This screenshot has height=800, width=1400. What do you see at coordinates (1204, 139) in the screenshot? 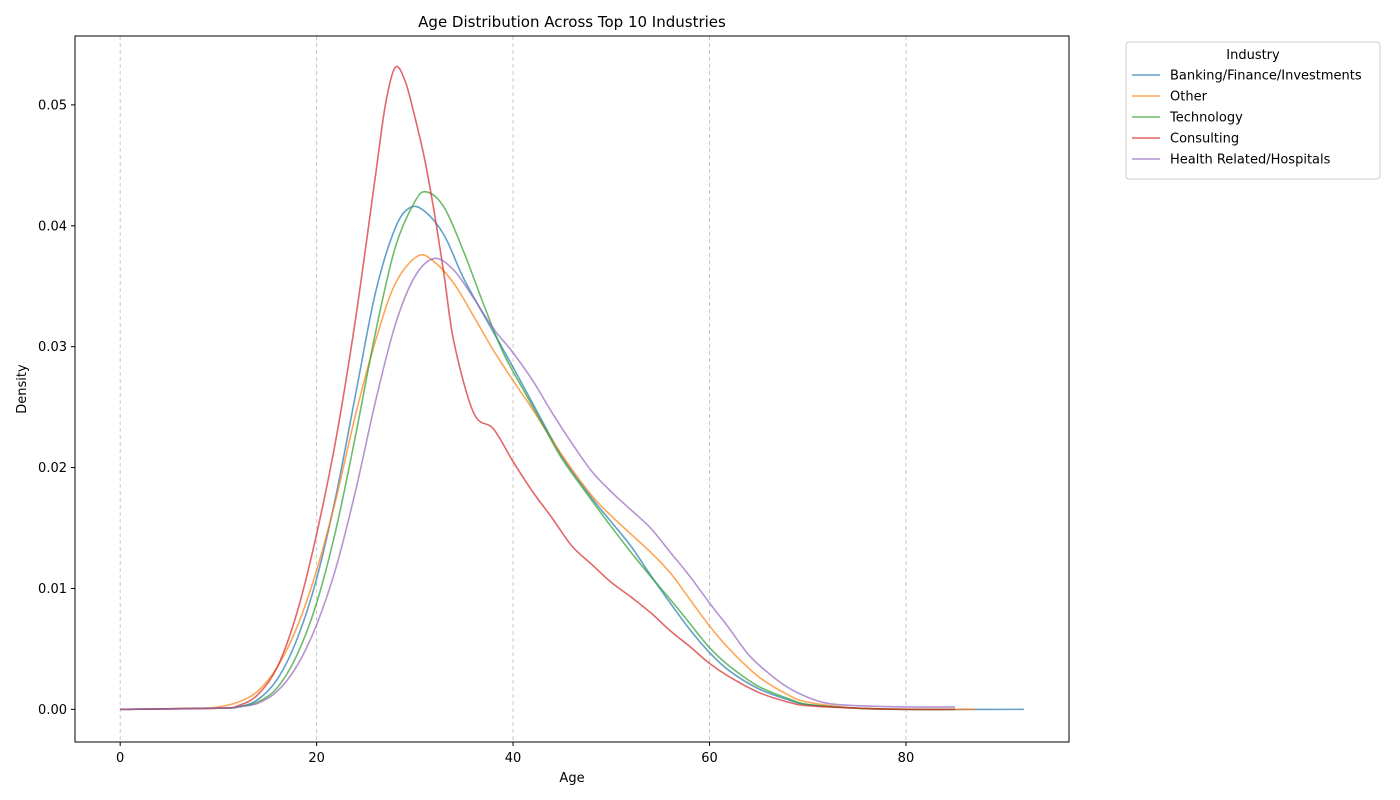
I see `legend-label: Consulting` at bounding box center [1204, 139].